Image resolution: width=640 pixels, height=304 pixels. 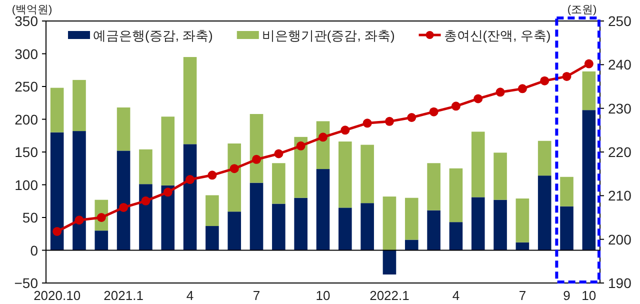 What do you see at coordinates (26, 86) in the screenshot?
I see `y-tick-label: 250` at bounding box center [26, 86].